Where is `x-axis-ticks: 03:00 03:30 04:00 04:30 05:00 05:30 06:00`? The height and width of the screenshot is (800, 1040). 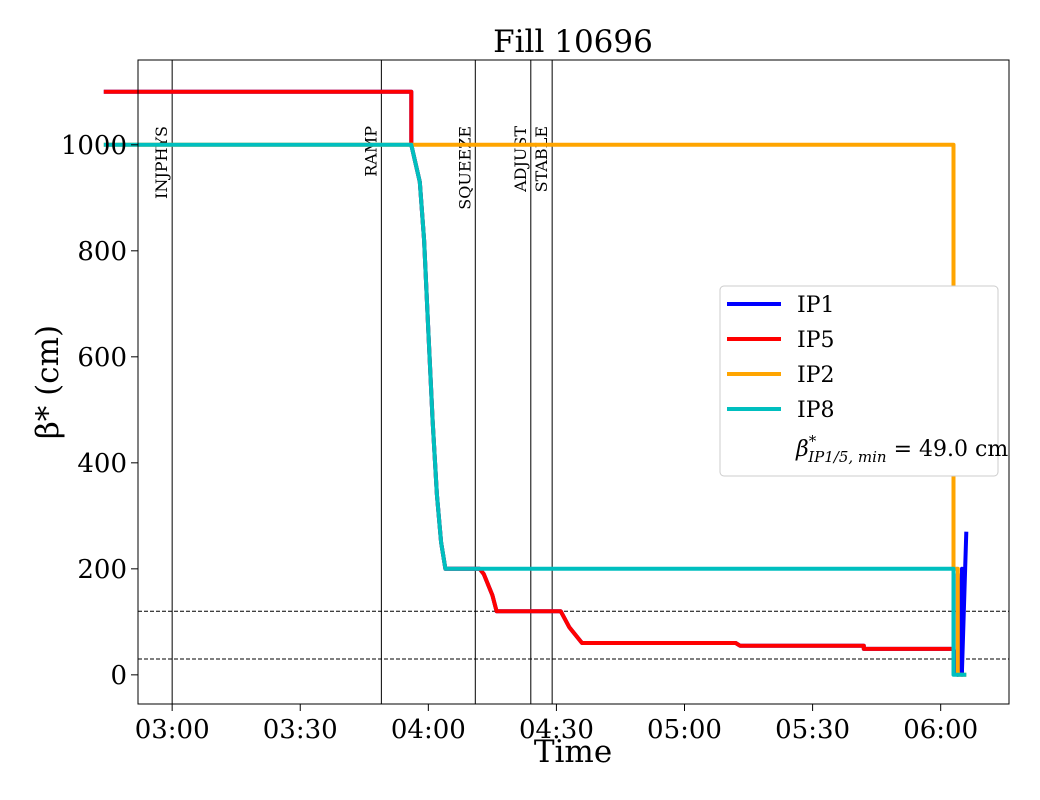
x-axis-ticks: 03:00 03:30 04:00 04:30 05:00 05:30 06:00 is located at coordinates (556, 724).